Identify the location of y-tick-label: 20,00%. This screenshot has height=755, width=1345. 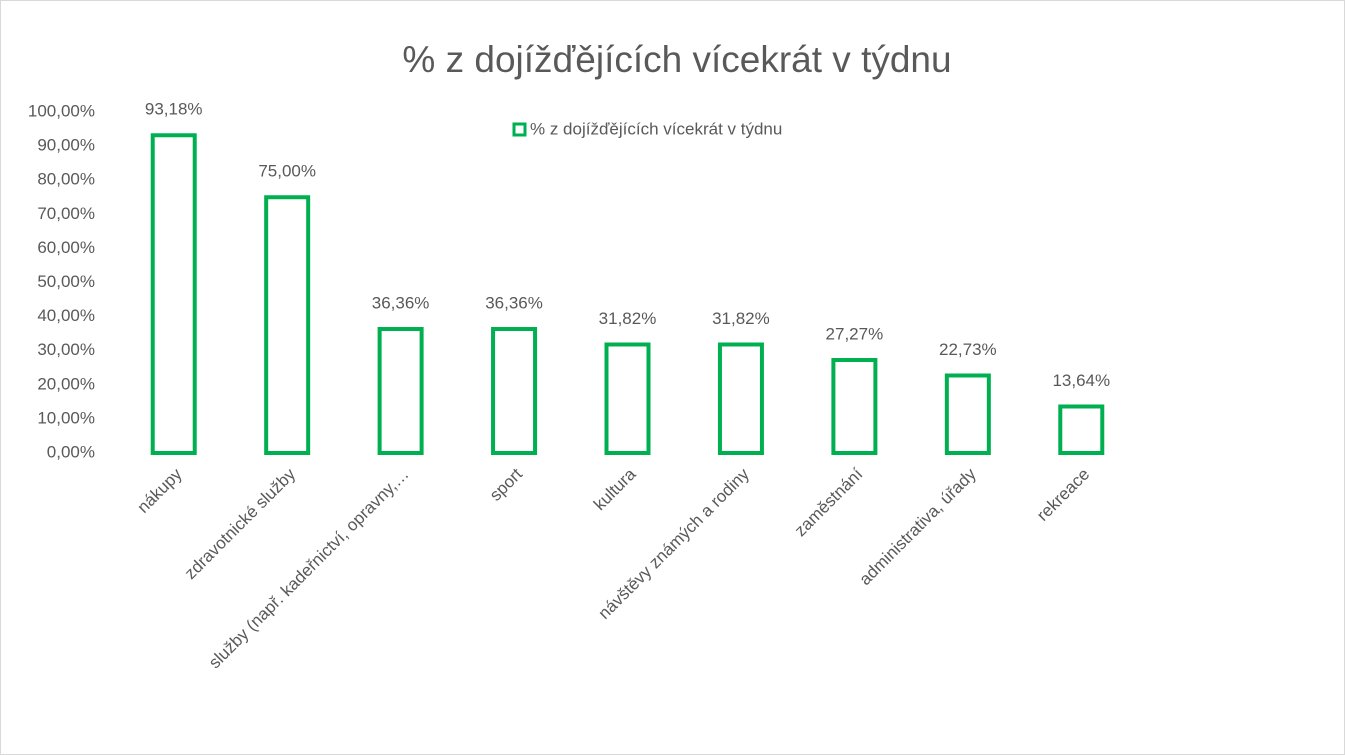
(66, 383).